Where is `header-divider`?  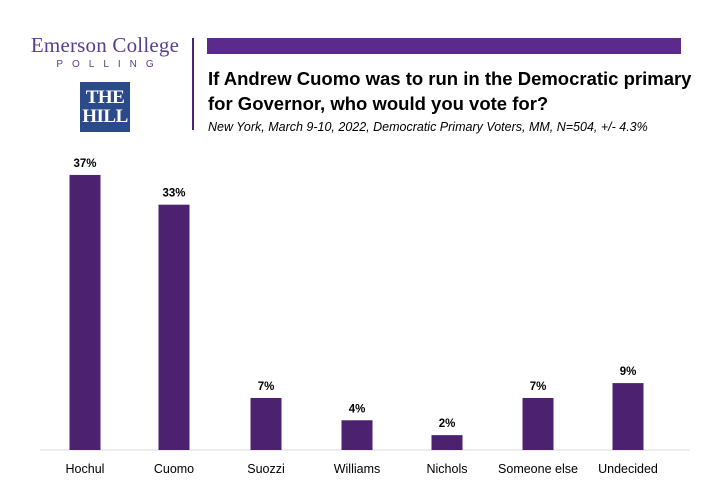 header-divider is located at coordinates (193, 84).